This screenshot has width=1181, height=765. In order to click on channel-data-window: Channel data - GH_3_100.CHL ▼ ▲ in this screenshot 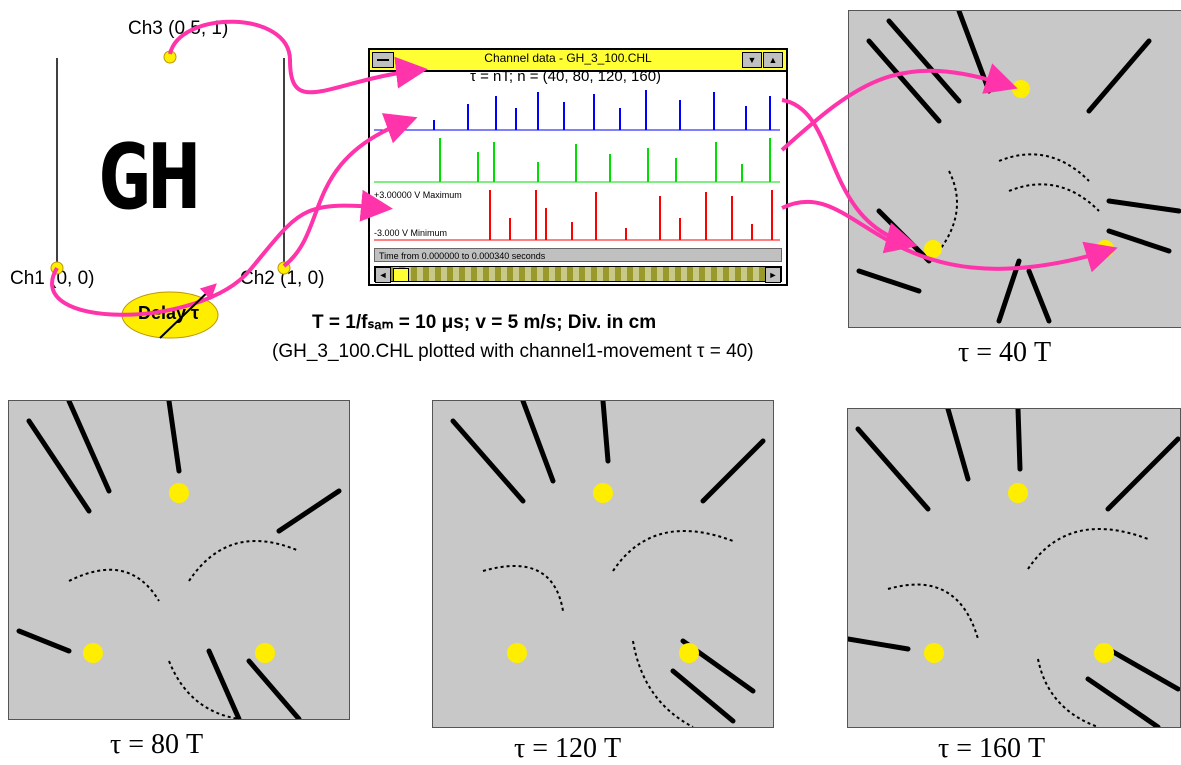, I will do `click(578, 167)`.